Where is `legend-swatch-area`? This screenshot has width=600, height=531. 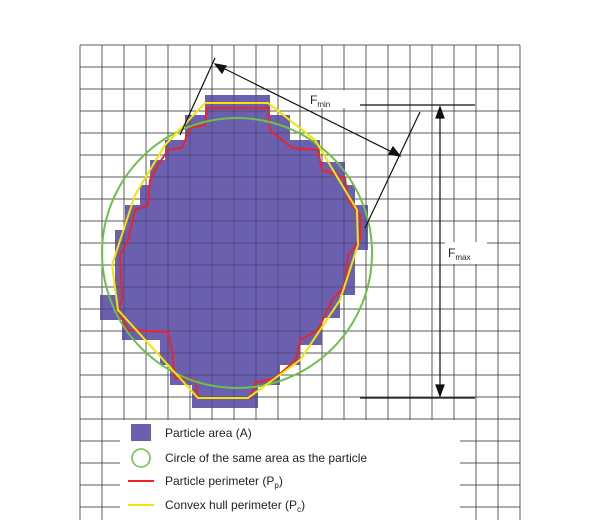 legend-swatch-area is located at coordinates (141, 432).